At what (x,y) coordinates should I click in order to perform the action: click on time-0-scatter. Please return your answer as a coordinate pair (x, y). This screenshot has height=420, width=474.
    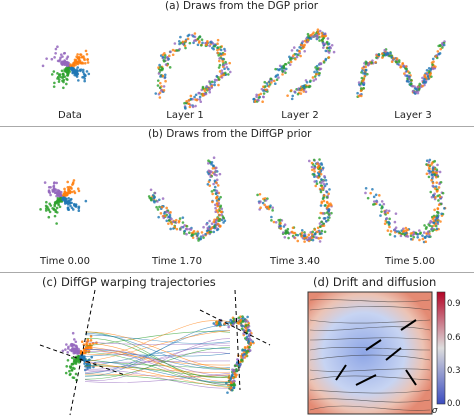
    Looking at the image, I should click on (63, 202).